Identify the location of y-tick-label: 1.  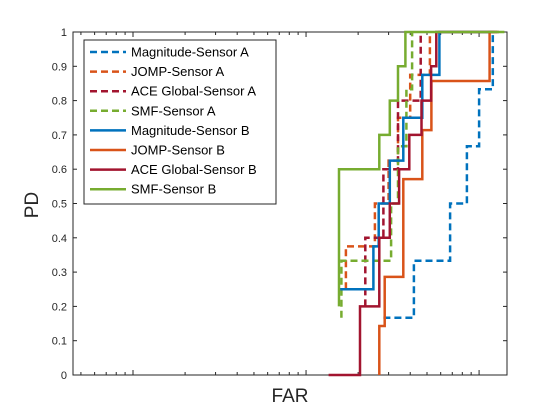
(64, 33).